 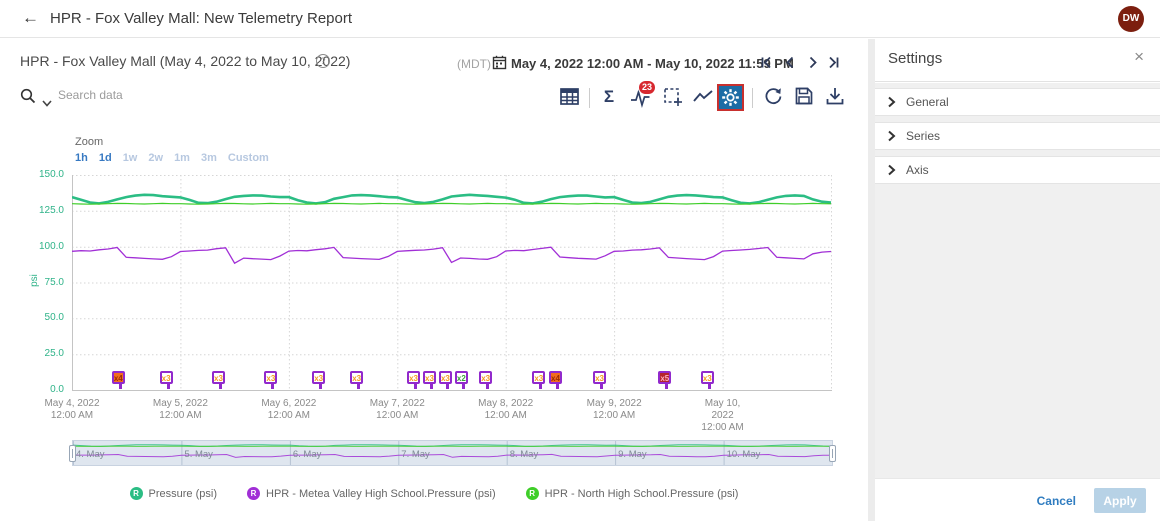 I want to click on settings-section-series: Series, so click(x=1017, y=136).